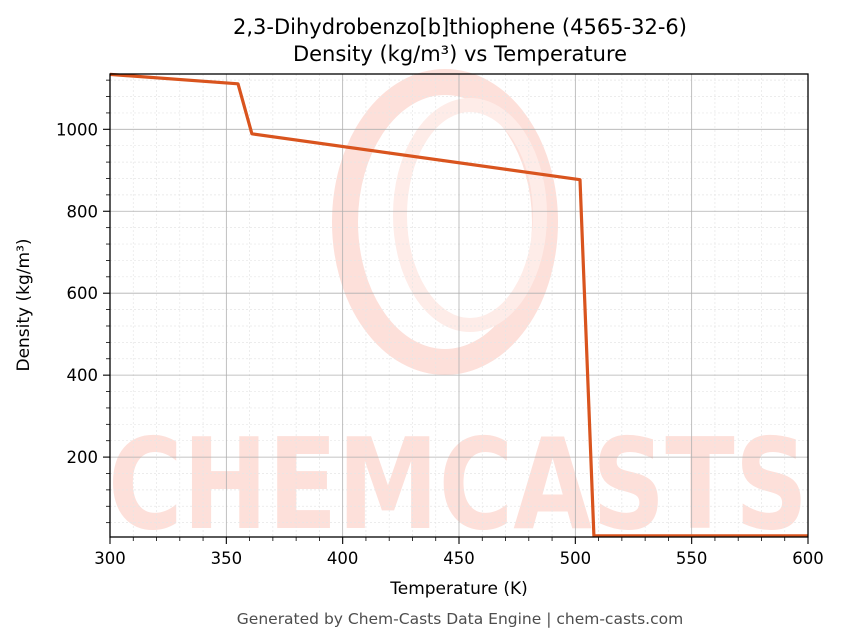 Image resolution: width=843 pixels, height=644 pixels. Describe the element at coordinates (227, 558) in the screenshot. I see `x-tick-label: 350` at that location.